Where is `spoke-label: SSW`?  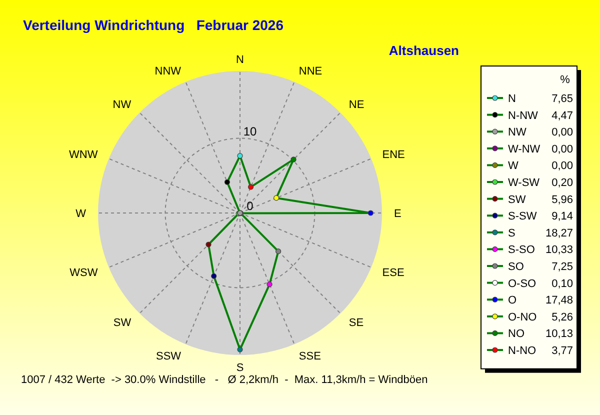
spoke-label: SSW is located at coordinates (169, 356).